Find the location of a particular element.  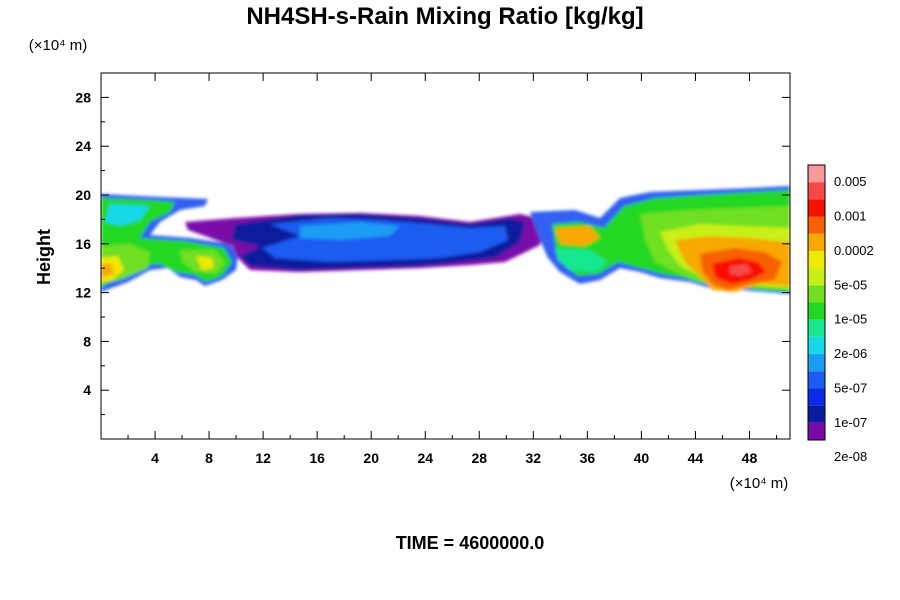

colorbar-label: 1e-07 is located at coordinates (850, 422).